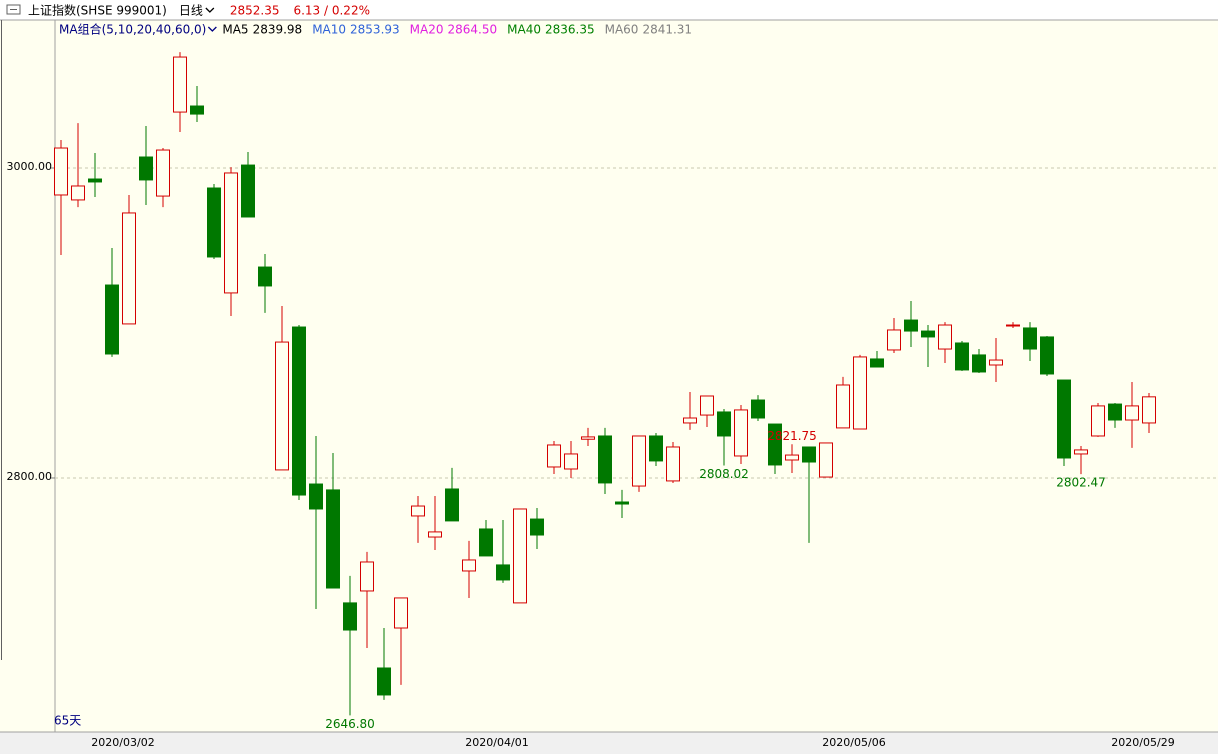  What do you see at coordinates (1142, 742) in the screenshot?
I see `x-tick-label: 2020/05/29` at bounding box center [1142, 742].